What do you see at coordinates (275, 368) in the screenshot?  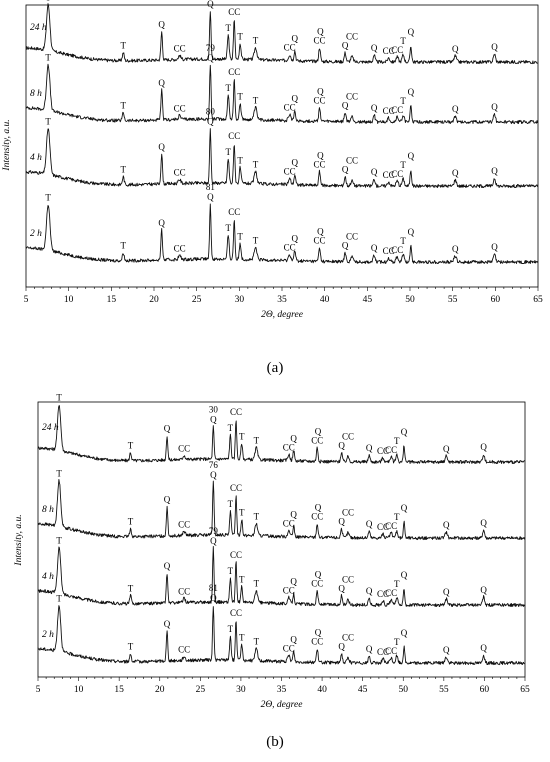 I see `panel-caption: (a)` at bounding box center [275, 368].